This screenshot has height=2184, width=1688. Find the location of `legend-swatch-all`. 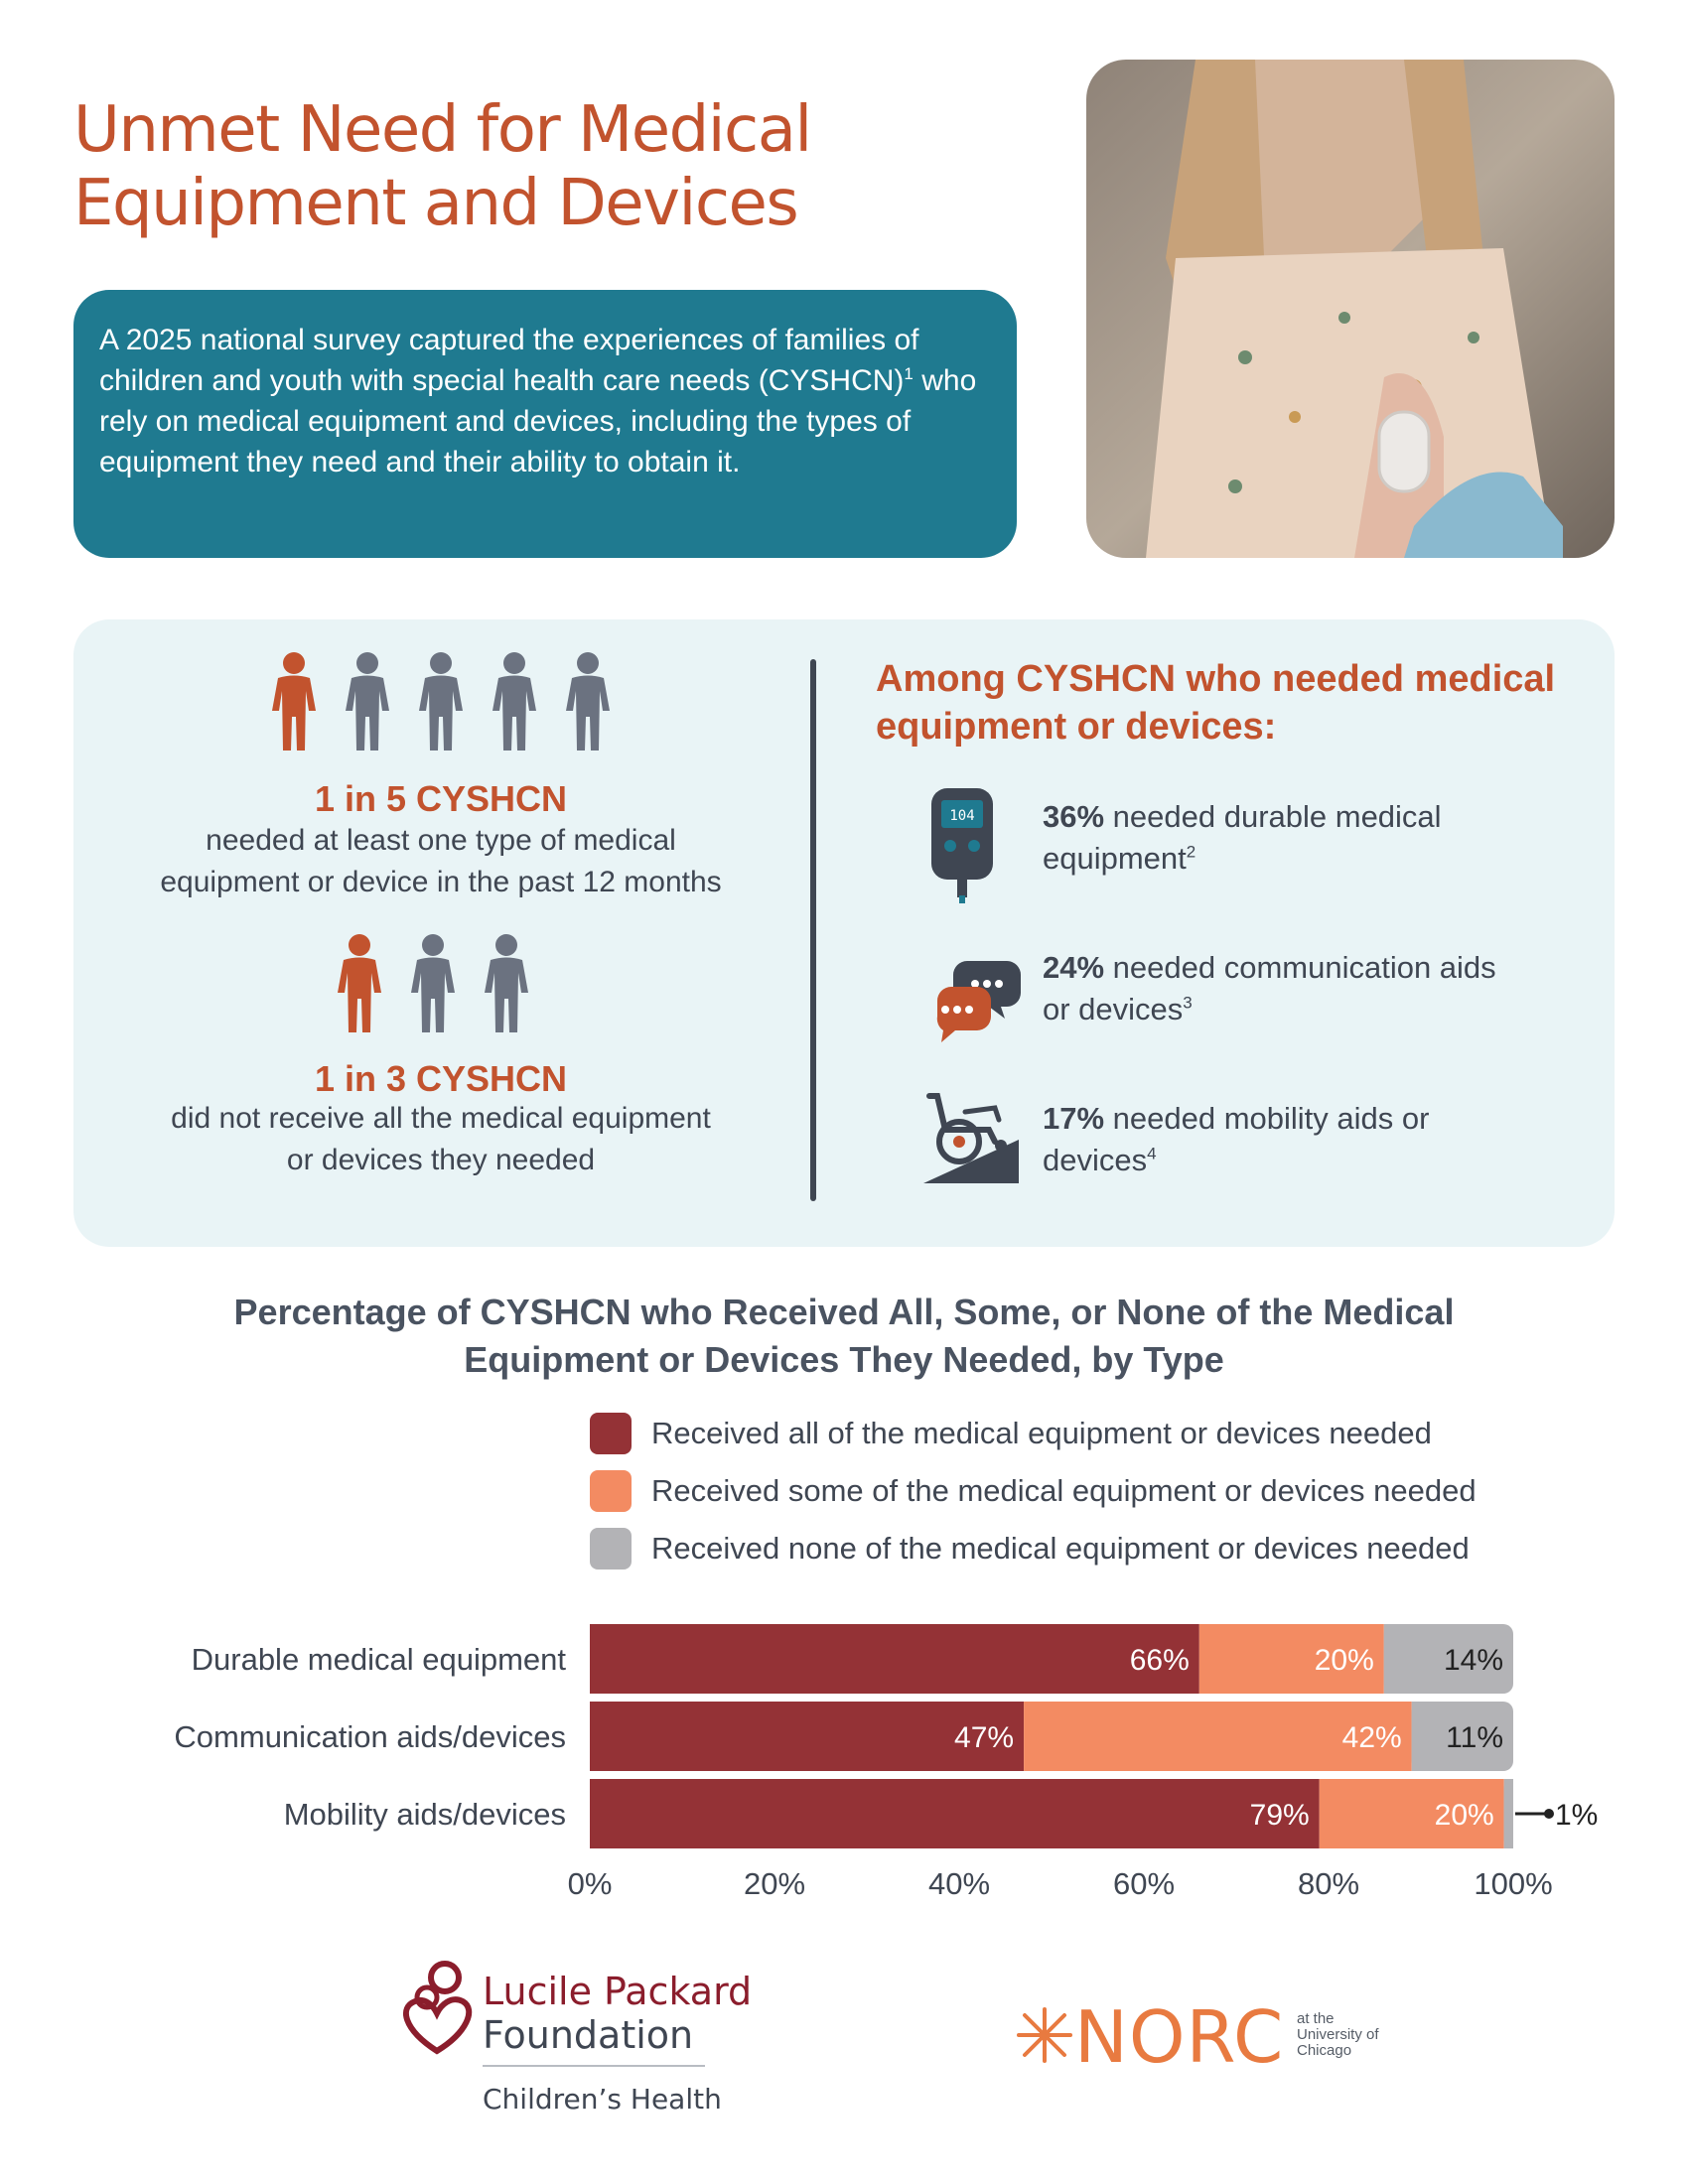

legend-swatch-all is located at coordinates (611, 1433).